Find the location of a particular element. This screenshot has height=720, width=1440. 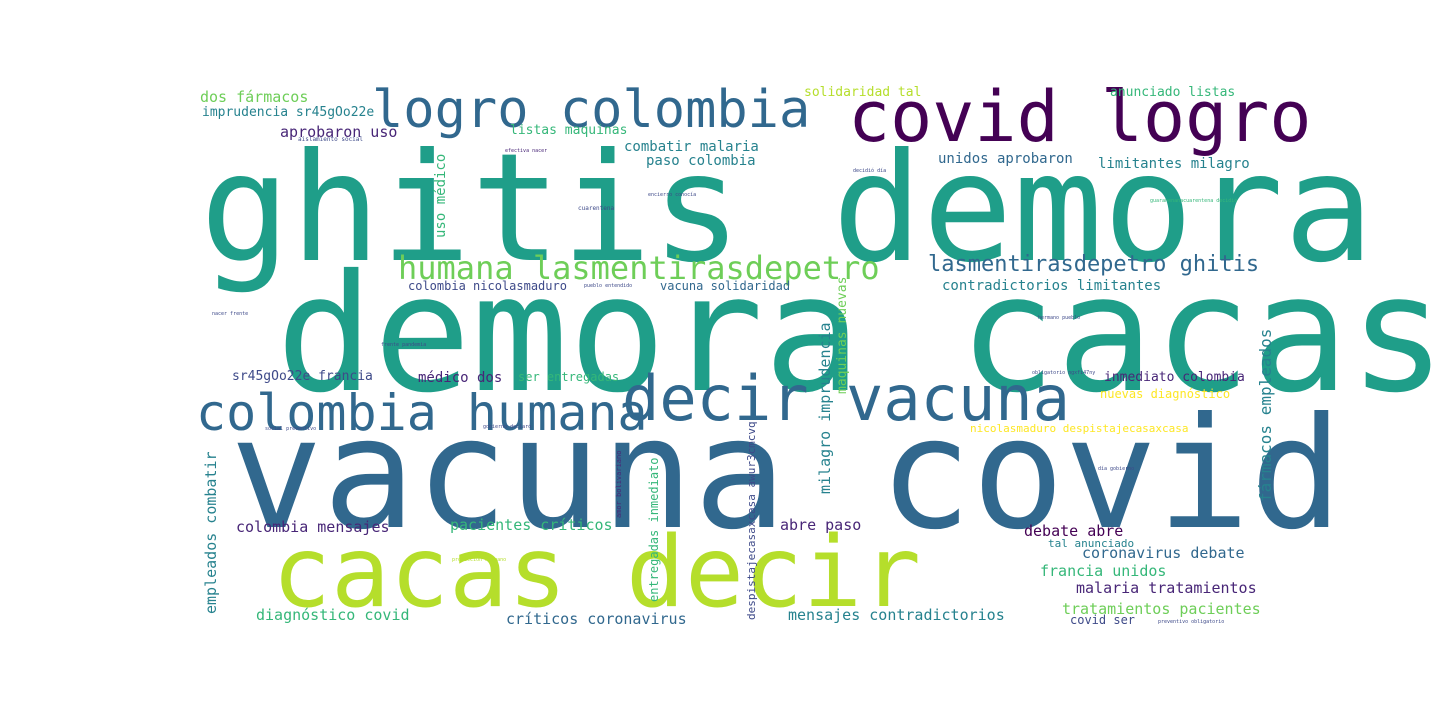

word-solidaridad-tal: solidaridad tal is located at coordinates (863, 92).